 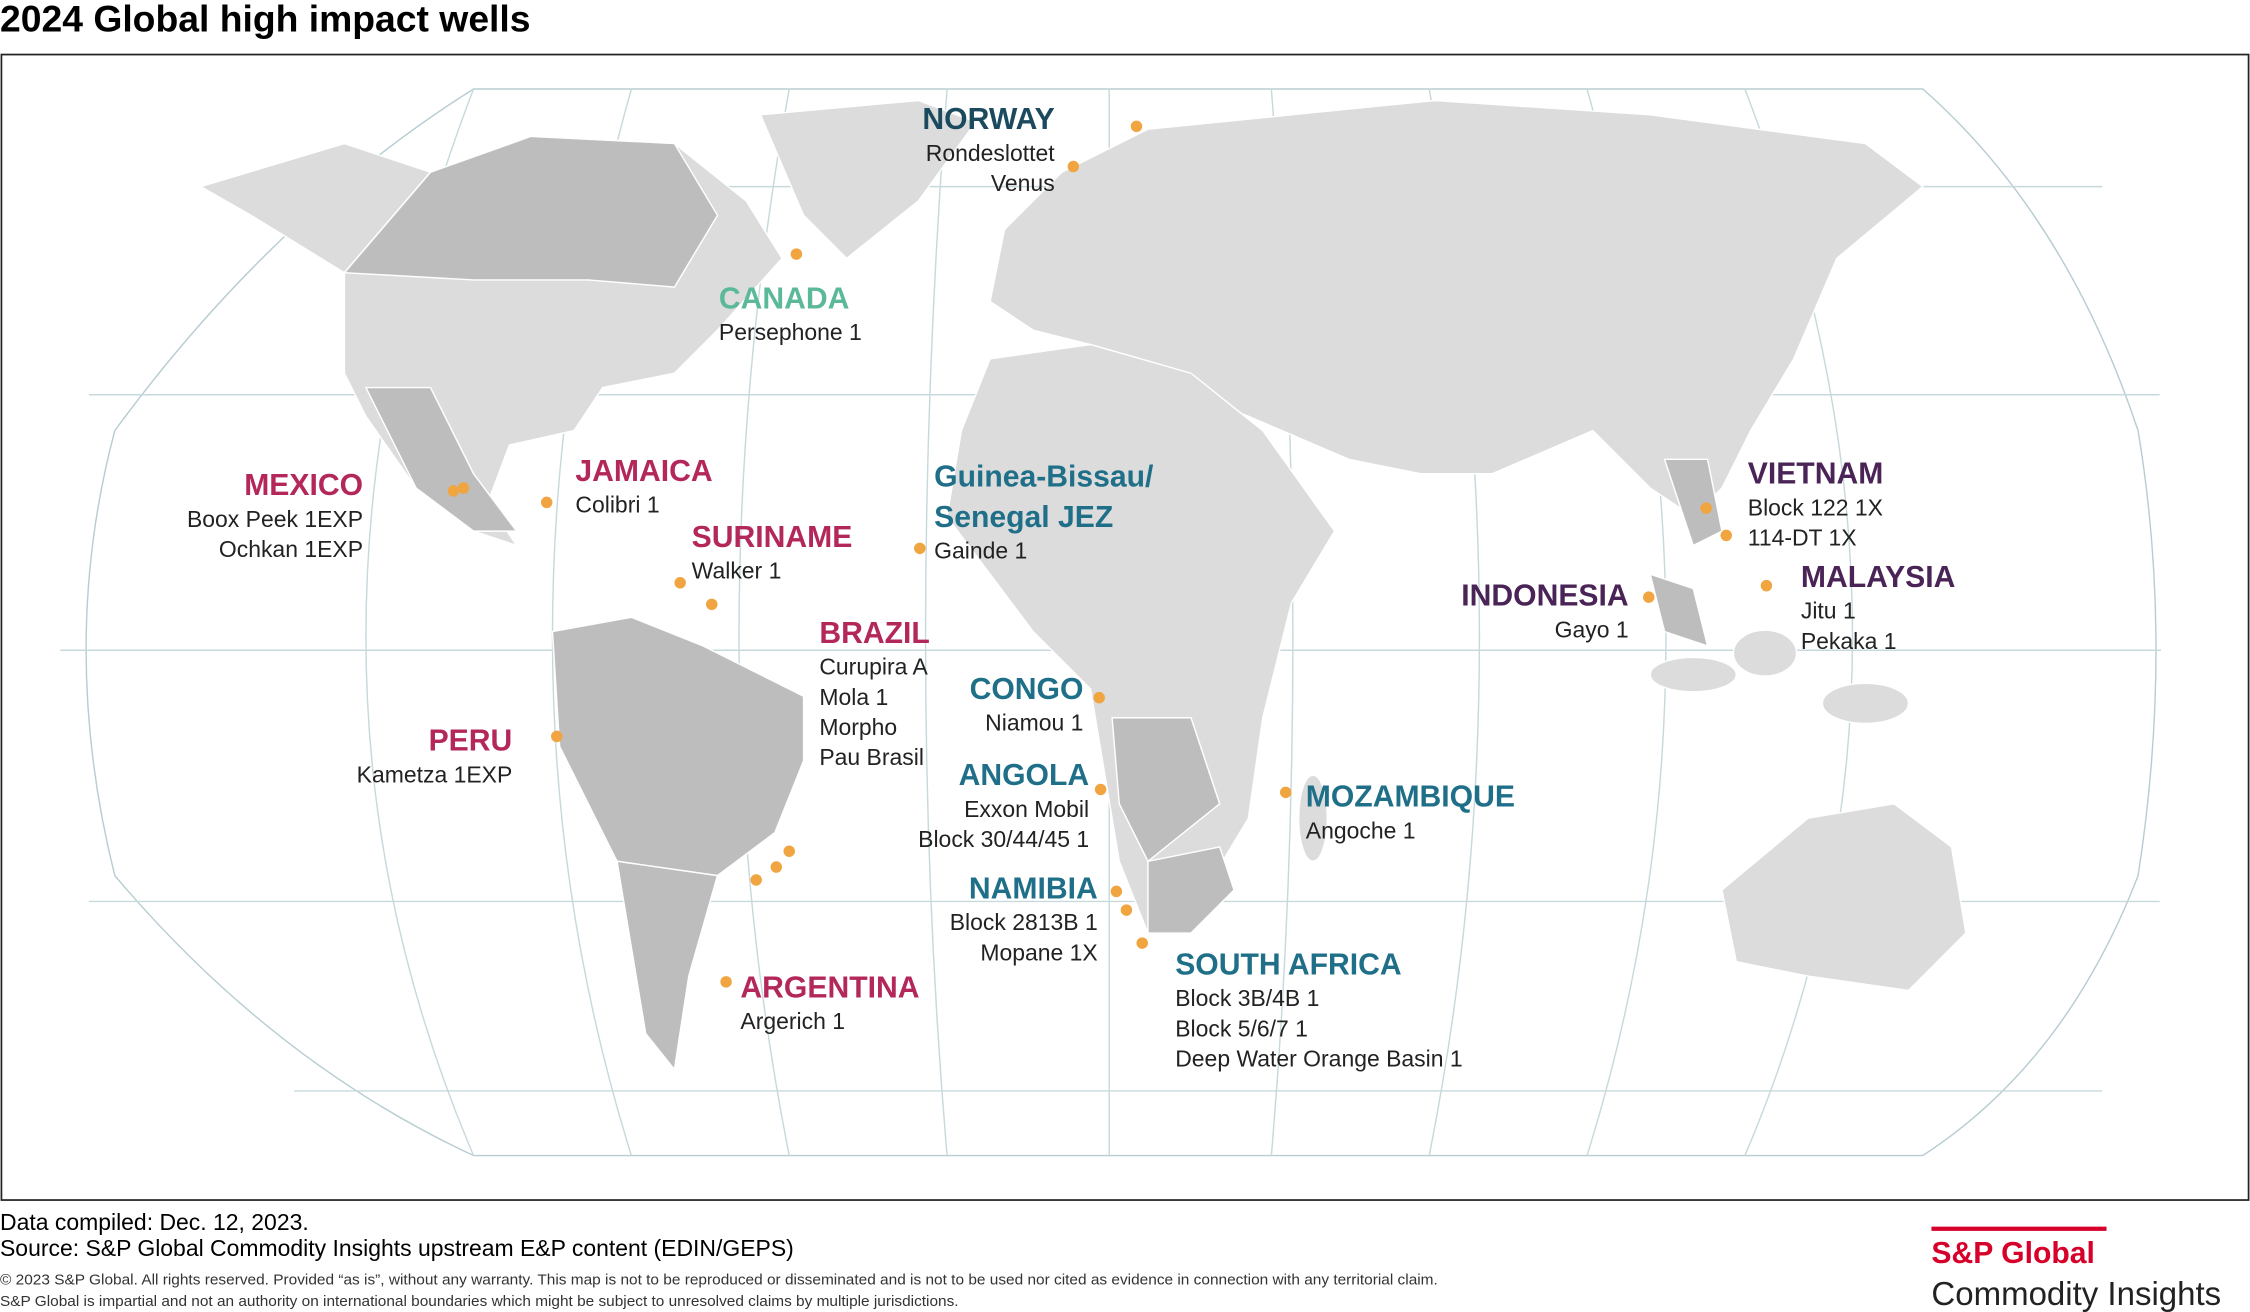 I want to click on region-name: CONGO, so click(x=1027, y=689).